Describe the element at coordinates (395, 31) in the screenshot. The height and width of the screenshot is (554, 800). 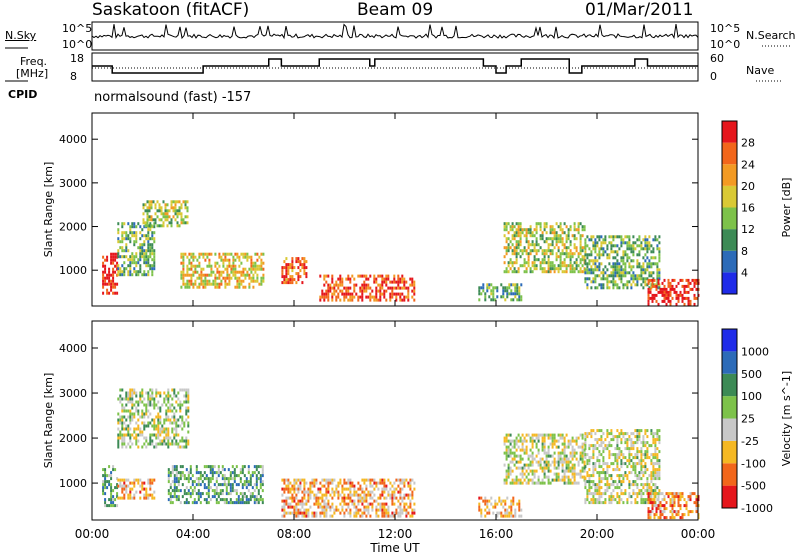
I see `nsky-line` at that location.